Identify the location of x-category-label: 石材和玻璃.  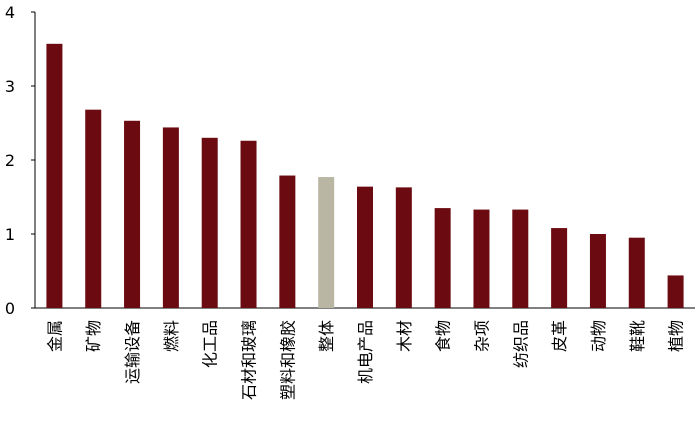
(249, 360).